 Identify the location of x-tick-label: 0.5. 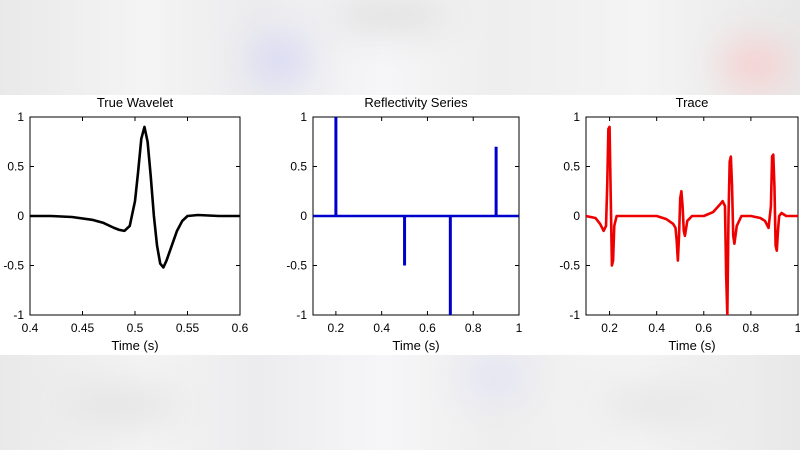
(135, 328).